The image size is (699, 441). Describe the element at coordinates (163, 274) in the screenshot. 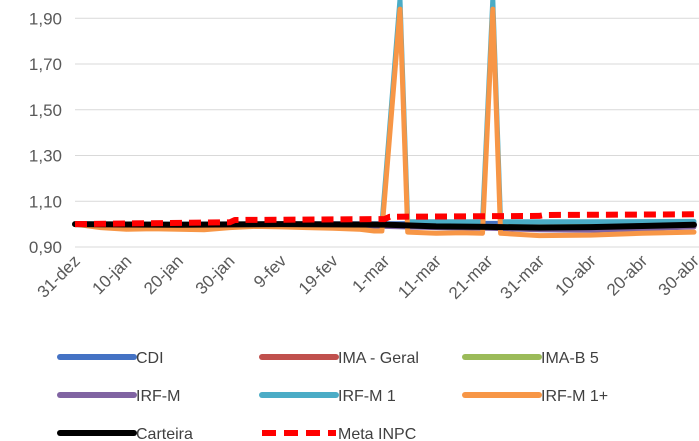

I see `x-tick-label: 20-jan` at that location.